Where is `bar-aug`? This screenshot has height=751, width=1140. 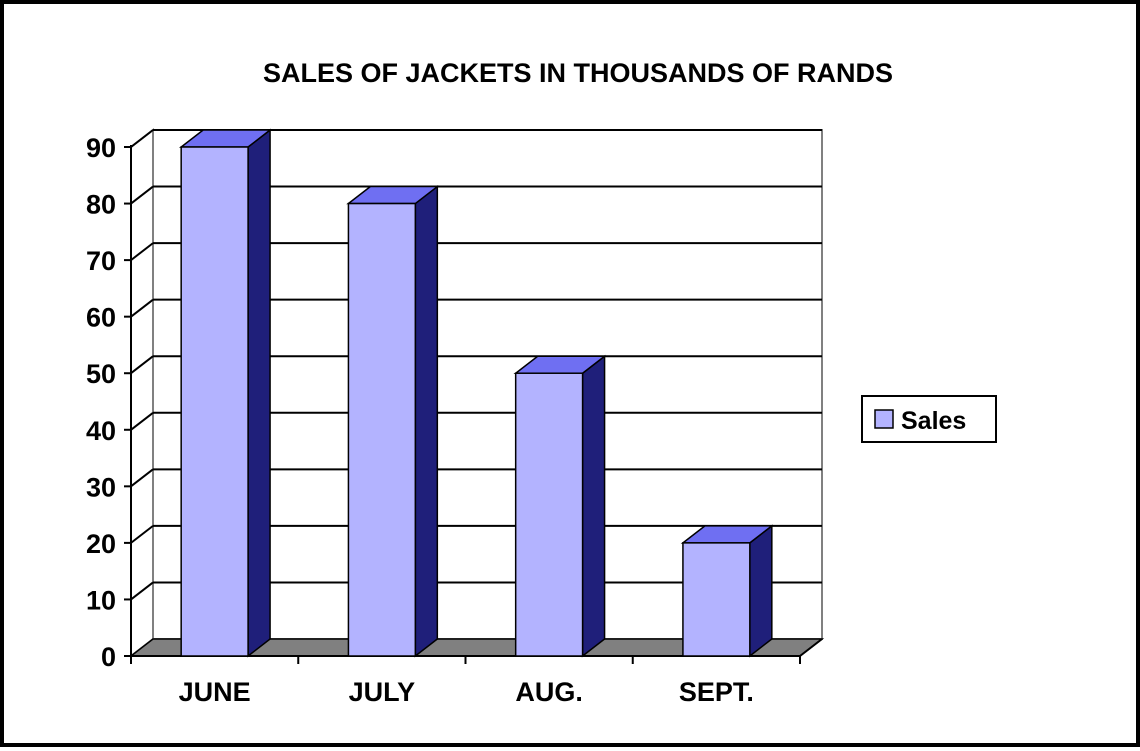 bar-aug is located at coordinates (560, 506).